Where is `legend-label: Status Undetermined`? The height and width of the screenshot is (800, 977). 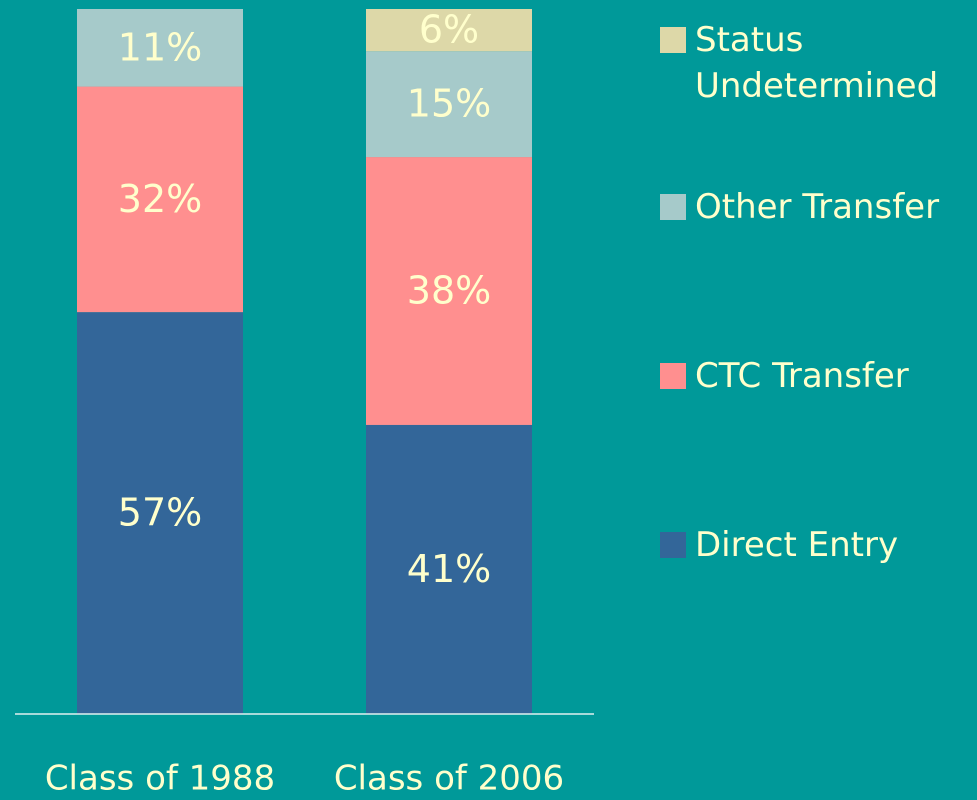
legend-label: Status Undetermined is located at coordinates (817, 63).